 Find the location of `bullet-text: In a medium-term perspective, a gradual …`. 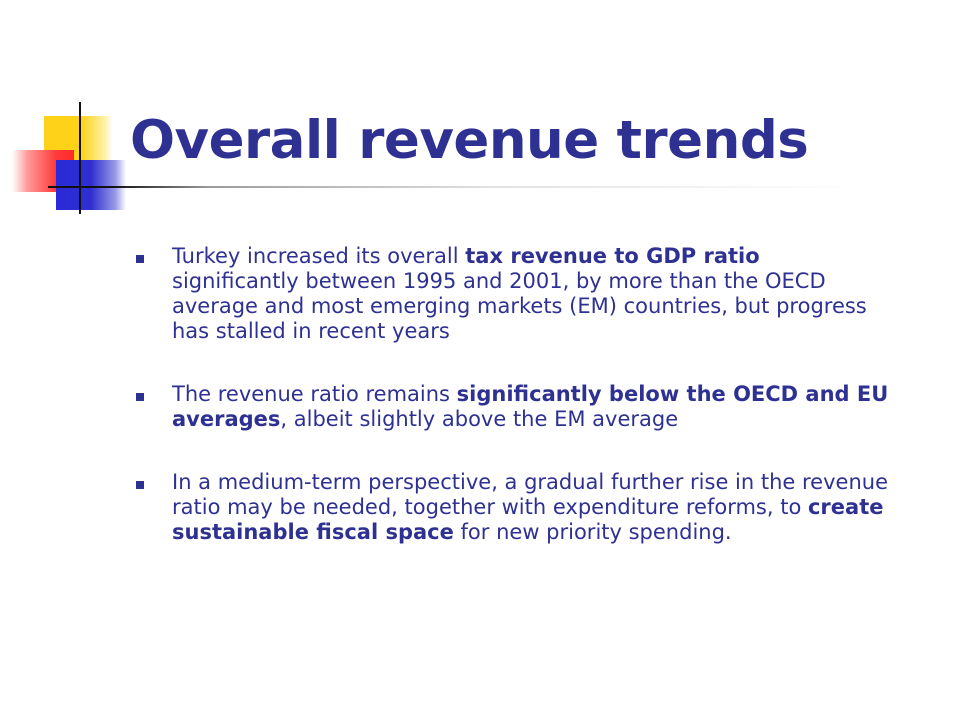

bullet-text: In a medium-term perspective, a gradual … is located at coordinates (532, 507).